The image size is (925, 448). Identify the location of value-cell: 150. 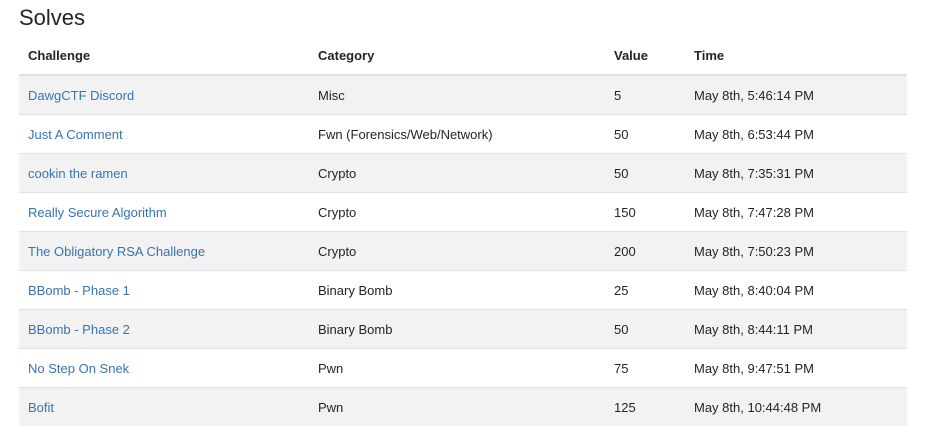
(645, 212).